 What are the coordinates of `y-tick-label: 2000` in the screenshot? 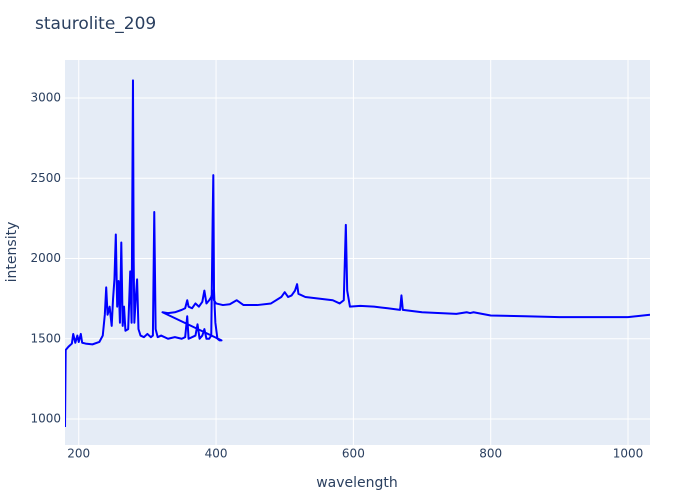 It's located at (45, 258).